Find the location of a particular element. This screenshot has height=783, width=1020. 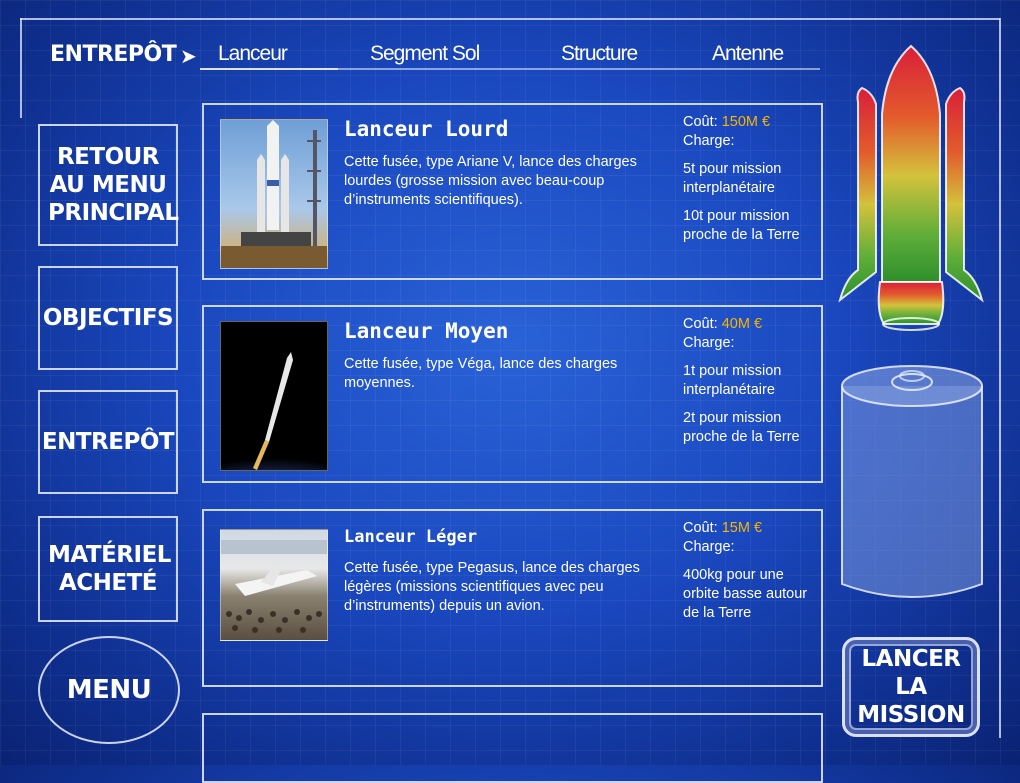

frame-left-line is located at coordinates (21, 68).